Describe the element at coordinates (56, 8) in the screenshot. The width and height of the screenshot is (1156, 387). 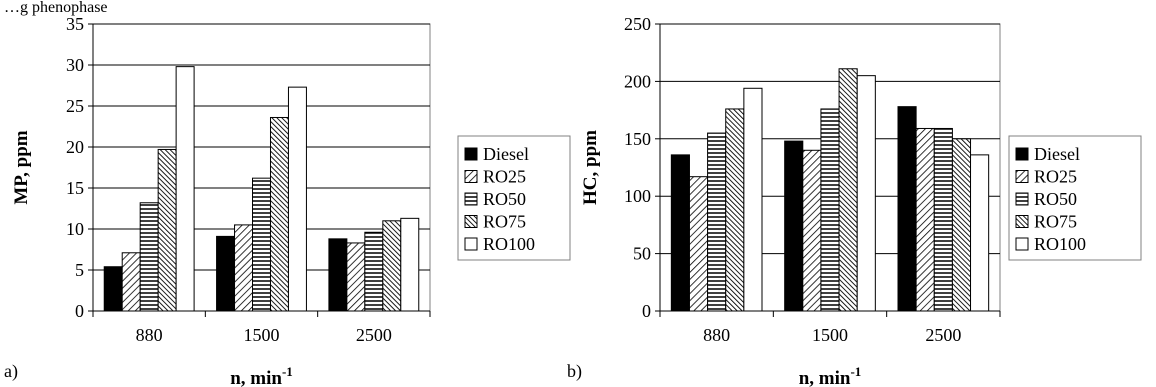
I see `caption-fragment: …g phenophase` at that location.